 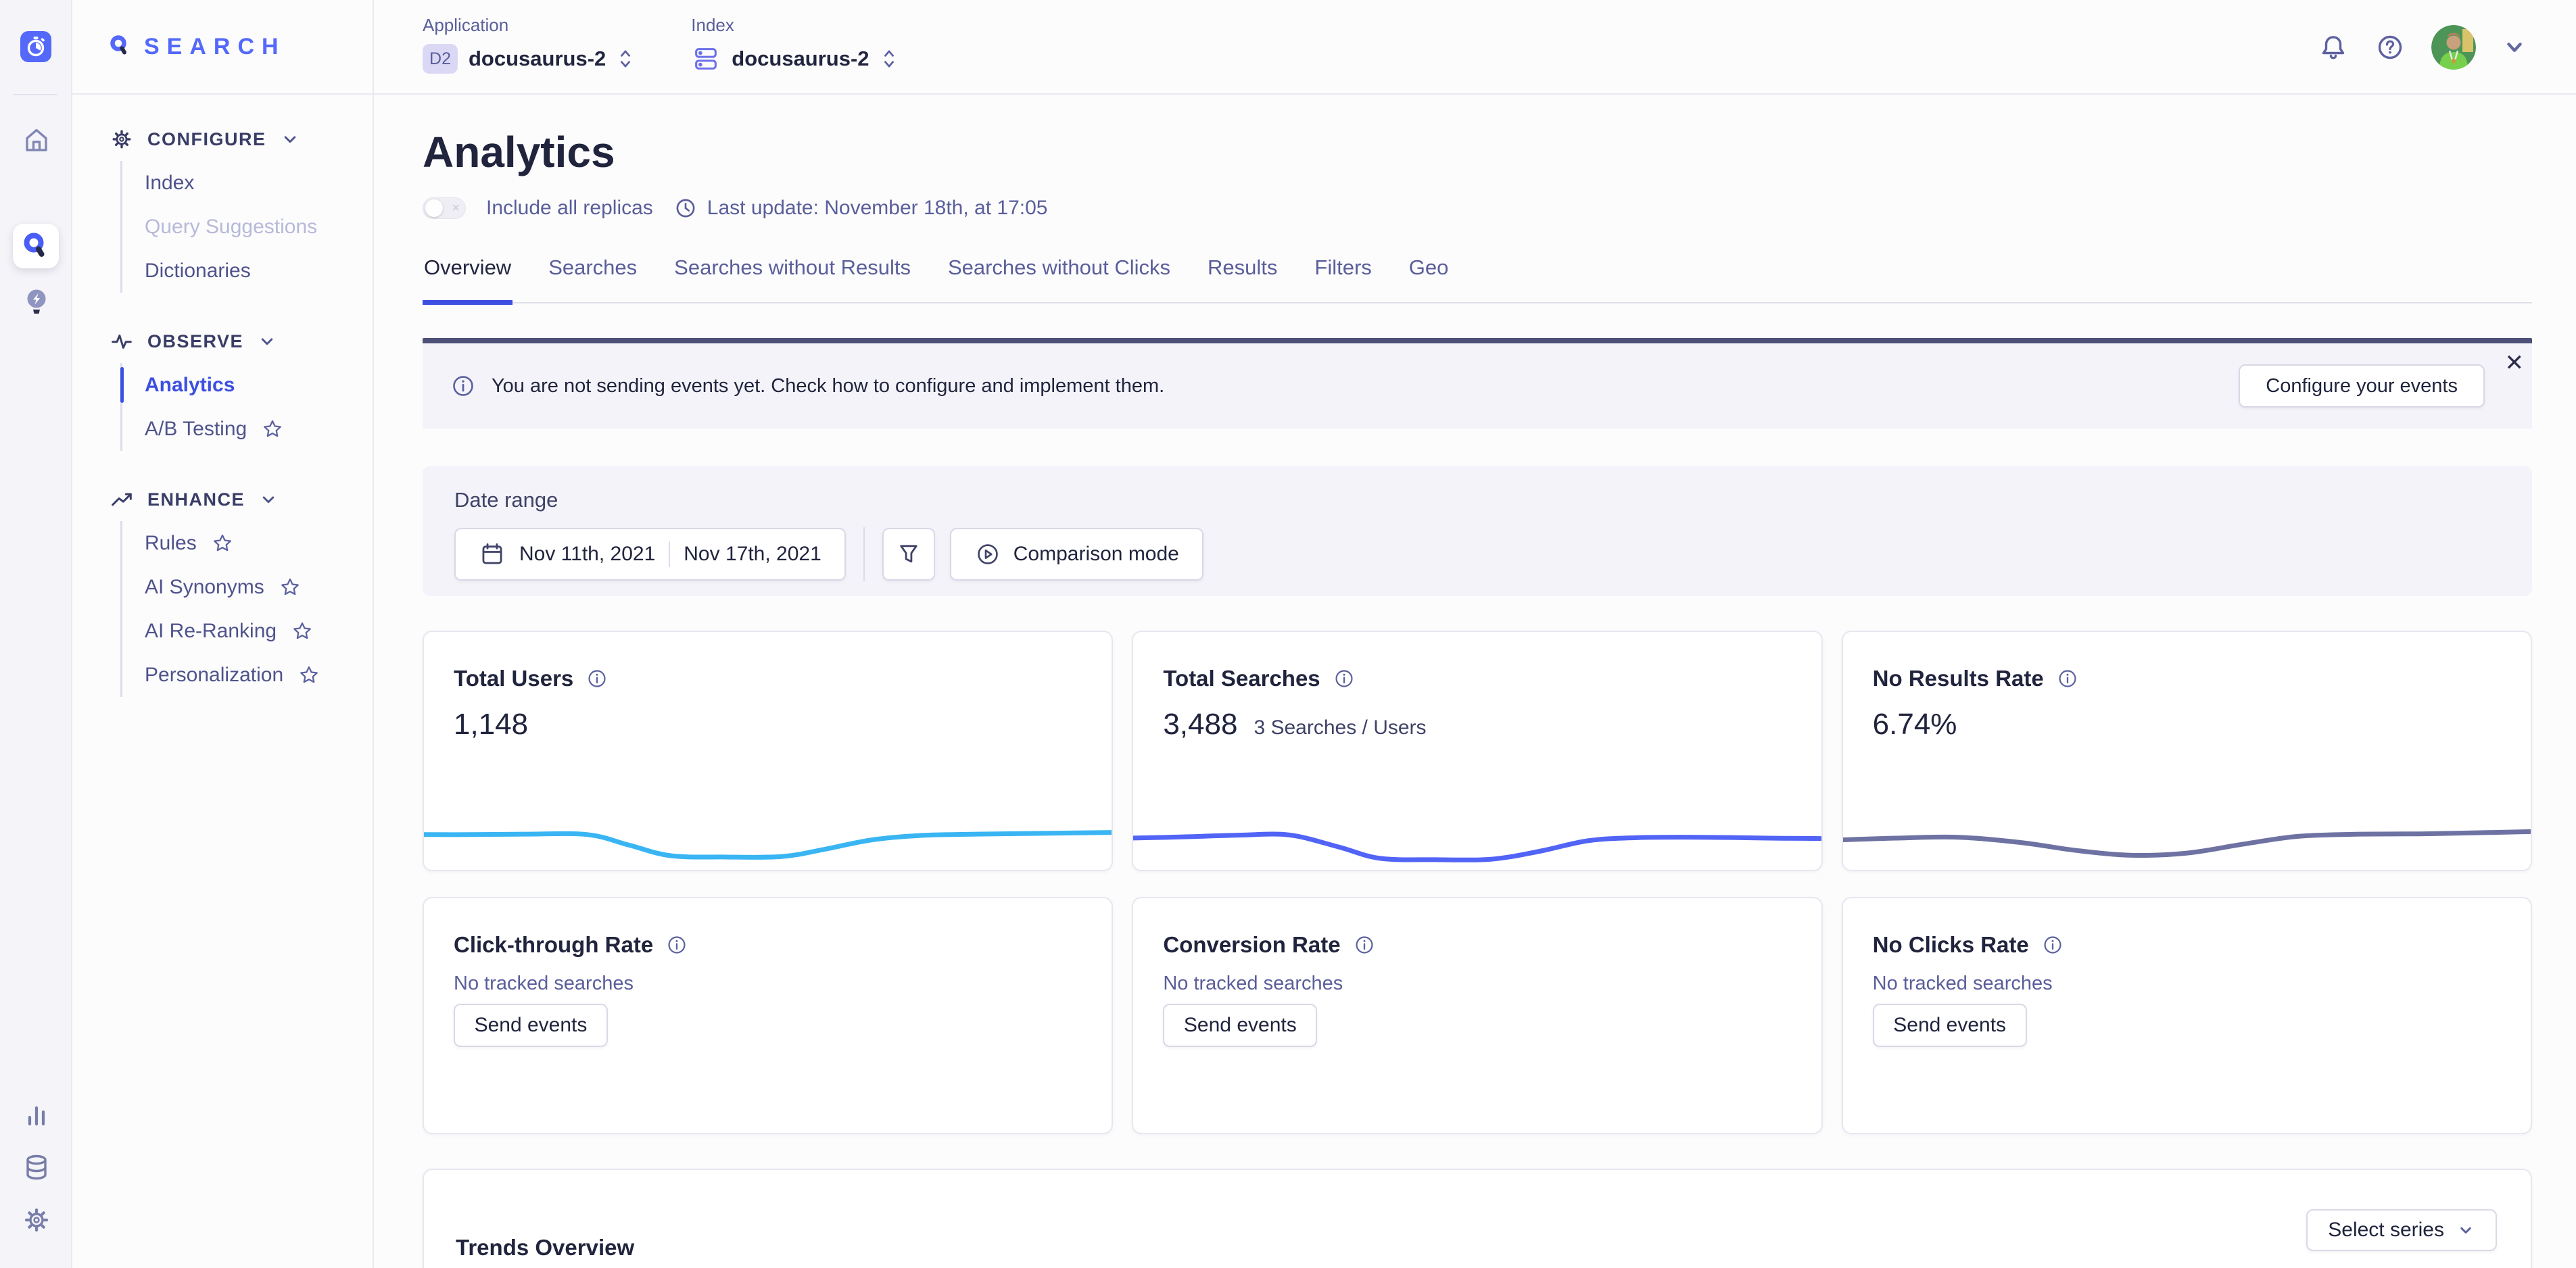 What do you see at coordinates (1428, 267) in the screenshot?
I see `tab-geo: Geo` at bounding box center [1428, 267].